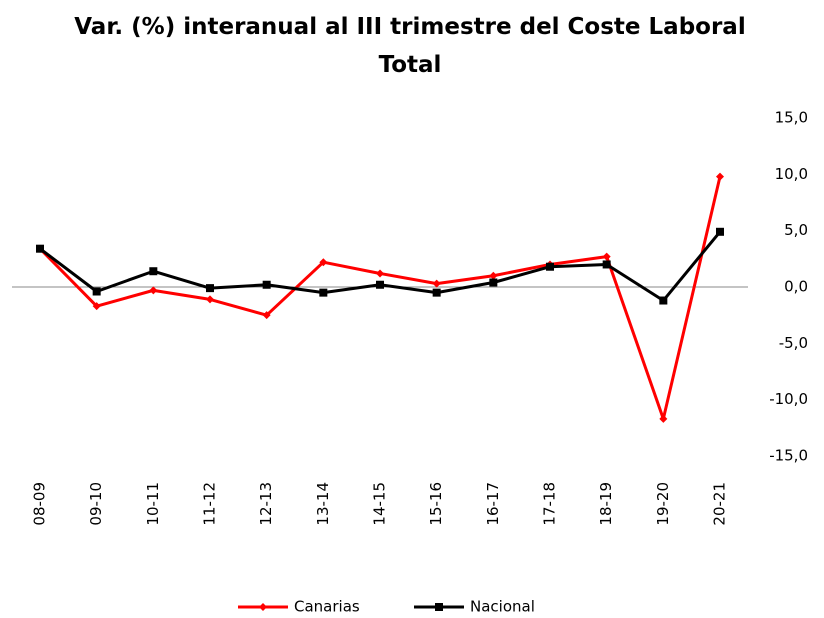 The width and height of the screenshot is (824, 618). I want to click on x-tick-label: 20-21, so click(720, 504).